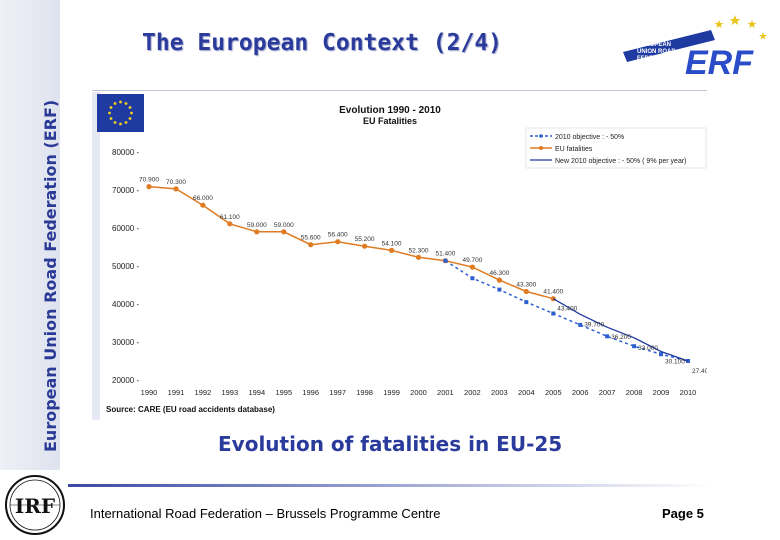 This screenshot has height=540, width=780. I want to click on y-tick-label: 20000 -, so click(125, 380).